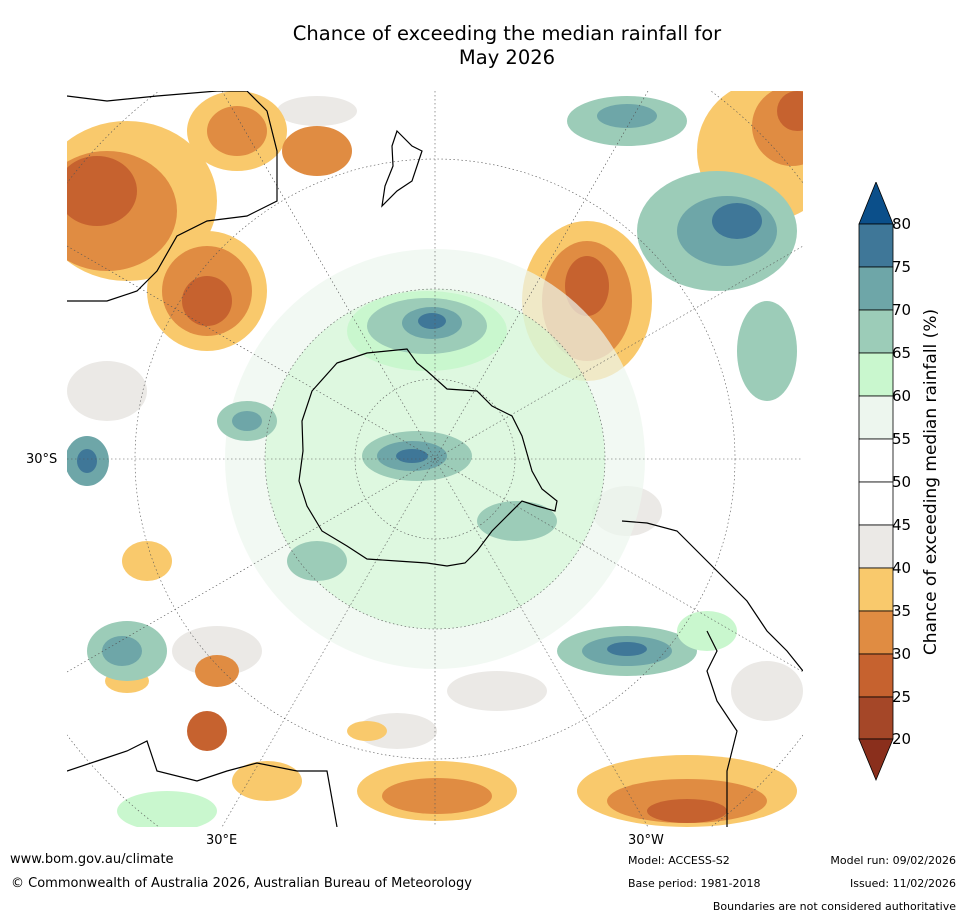 The image size is (965, 919). I want to click on colorbar-label: Chance of exceeding median rainfall (%), so click(931, 482).